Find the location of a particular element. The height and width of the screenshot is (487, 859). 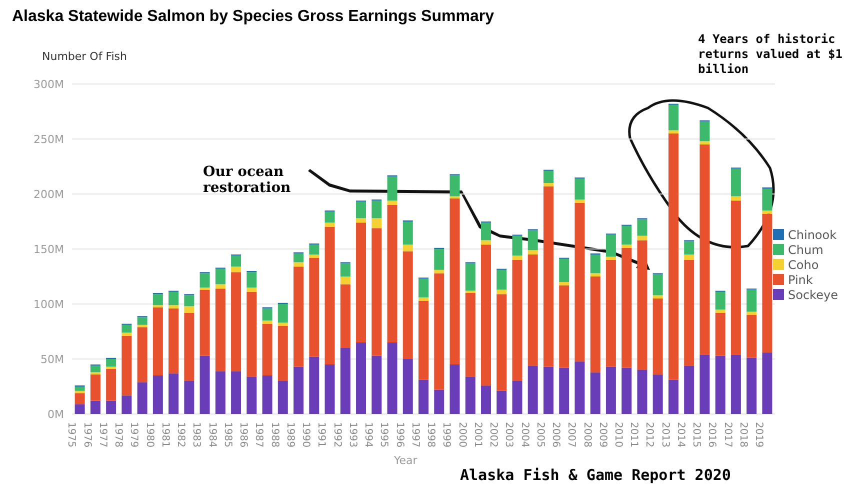

x-tick-label: 2003 is located at coordinates (508, 435).